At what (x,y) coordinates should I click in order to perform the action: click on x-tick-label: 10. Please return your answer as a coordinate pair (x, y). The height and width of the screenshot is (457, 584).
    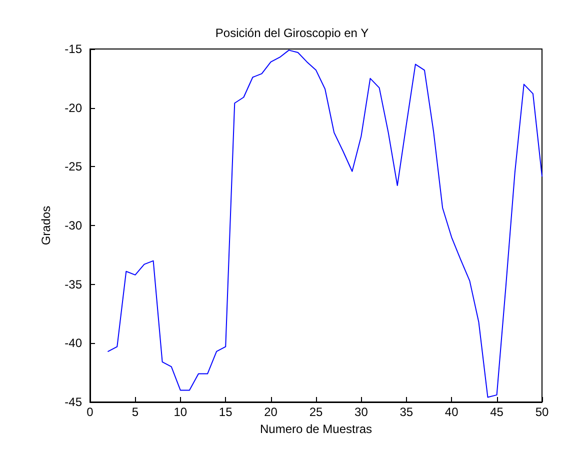
    Looking at the image, I should click on (181, 412).